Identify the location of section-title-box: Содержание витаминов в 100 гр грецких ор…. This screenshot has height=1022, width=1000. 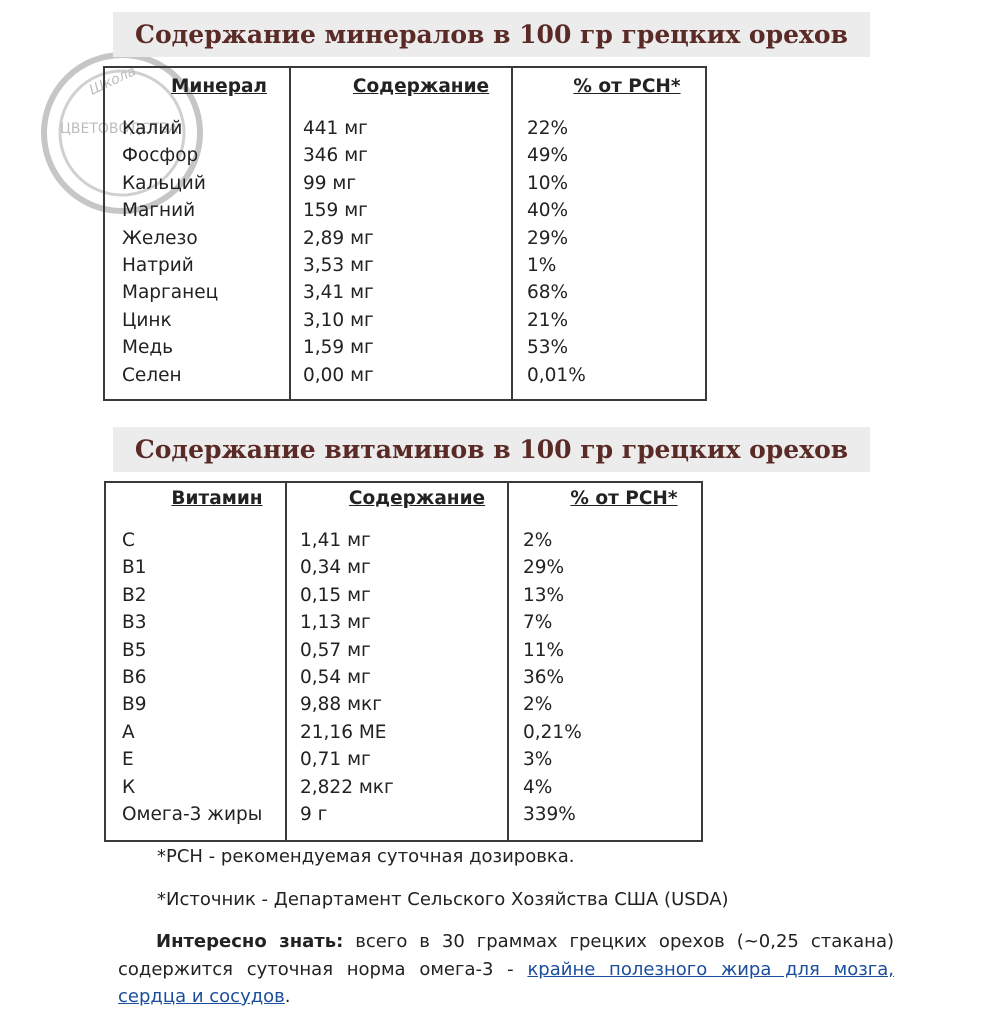
(491, 449).